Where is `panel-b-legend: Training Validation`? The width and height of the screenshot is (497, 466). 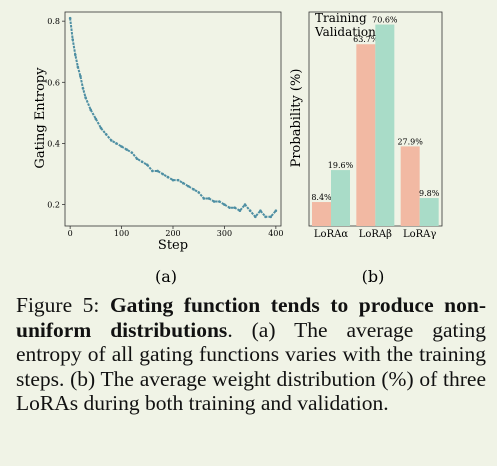 panel-b-legend: Training Validation is located at coordinates (345, 25).